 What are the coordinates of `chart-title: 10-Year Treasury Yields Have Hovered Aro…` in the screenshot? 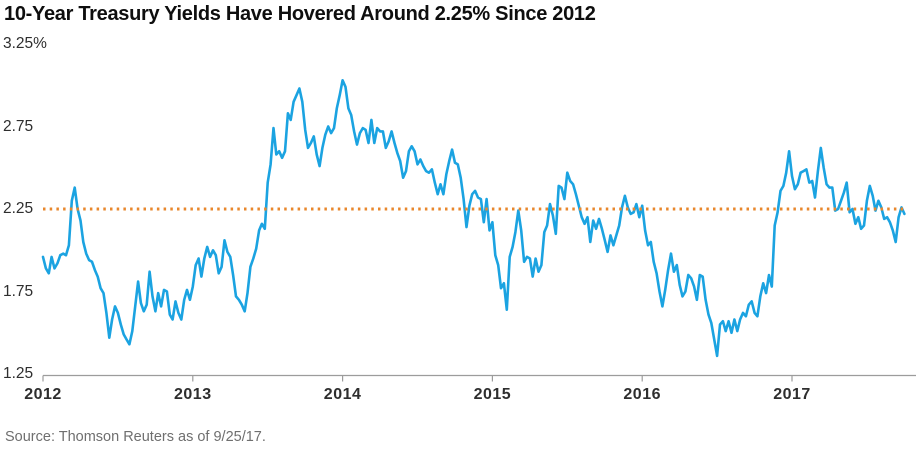 It's located at (300, 14).